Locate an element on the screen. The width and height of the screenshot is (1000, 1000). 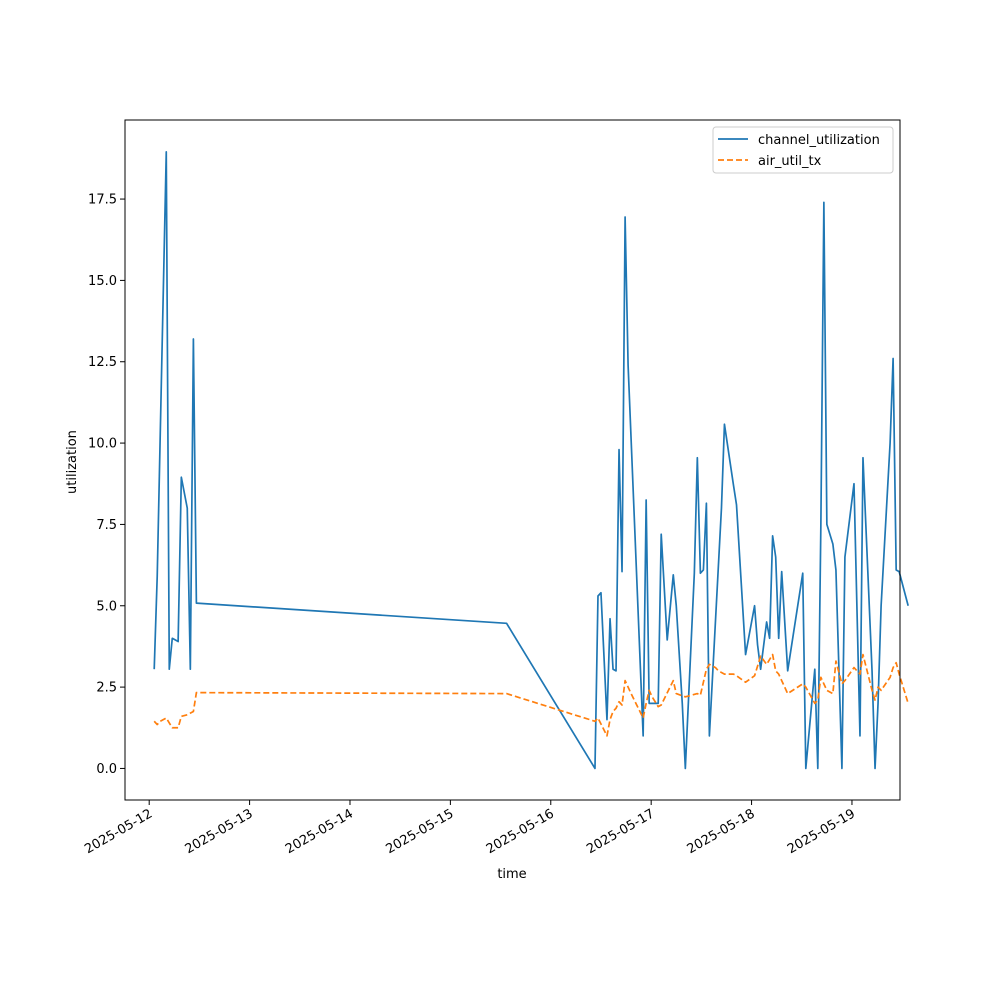
y-tick-label: 2.5 is located at coordinates (106, 688).